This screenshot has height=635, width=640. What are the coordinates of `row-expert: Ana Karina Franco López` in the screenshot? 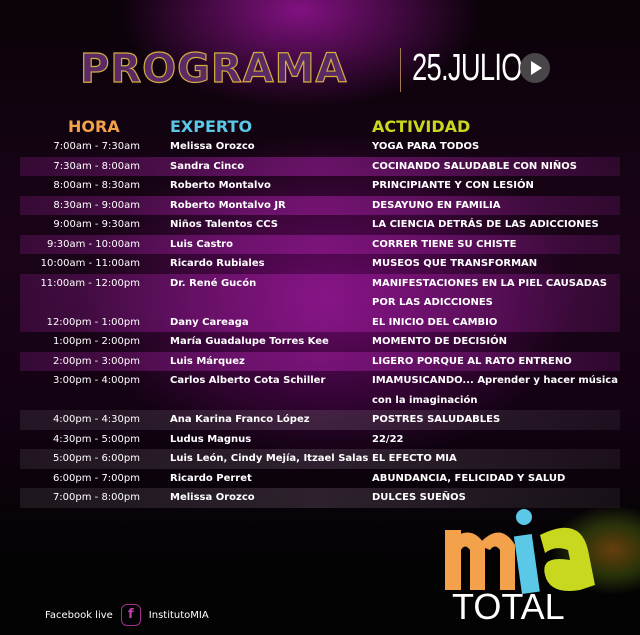 It's located at (240, 419).